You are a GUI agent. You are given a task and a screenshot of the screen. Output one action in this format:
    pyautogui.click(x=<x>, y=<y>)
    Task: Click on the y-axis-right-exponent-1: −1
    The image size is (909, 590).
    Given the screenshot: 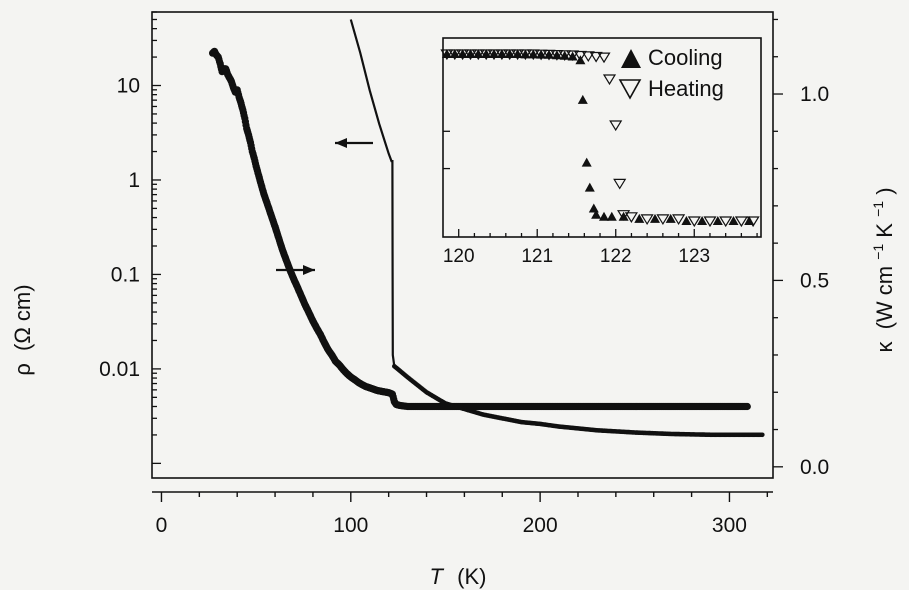 What is the action you would take?
    pyautogui.click(x=878, y=252)
    